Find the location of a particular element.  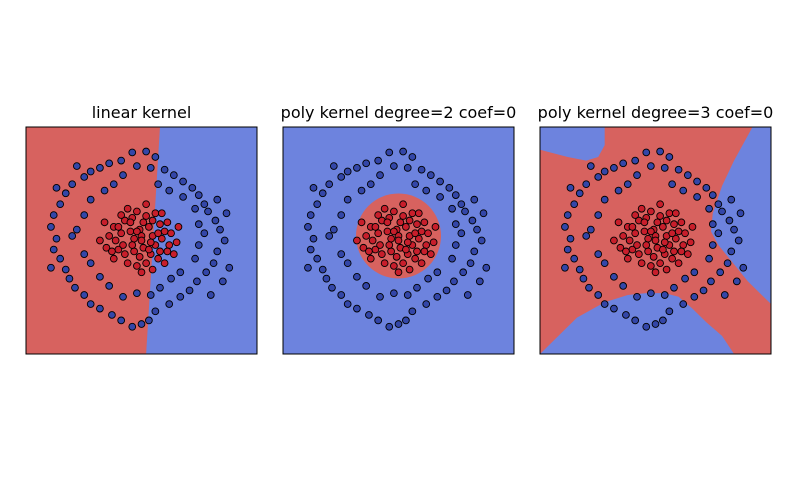

data-points is located at coordinates (654, 239).